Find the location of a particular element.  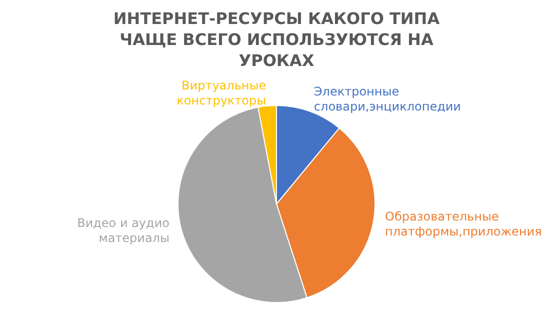

slice-label: Образовательные платформы,приложения is located at coordinates (463, 223).